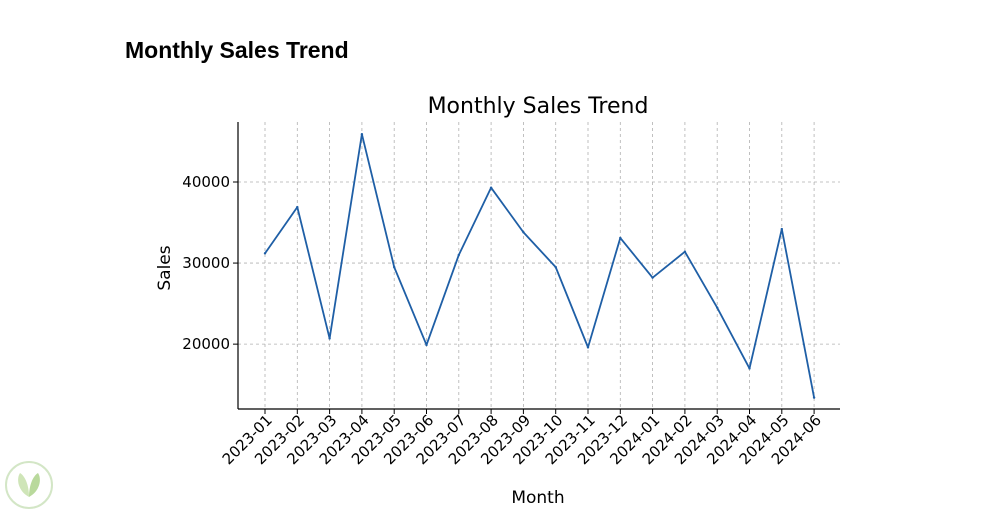 Image resolution: width=1000 pixels, height=512 pixels. Describe the element at coordinates (29, 485) in the screenshot. I see `leaf-badge-icon` at that location.